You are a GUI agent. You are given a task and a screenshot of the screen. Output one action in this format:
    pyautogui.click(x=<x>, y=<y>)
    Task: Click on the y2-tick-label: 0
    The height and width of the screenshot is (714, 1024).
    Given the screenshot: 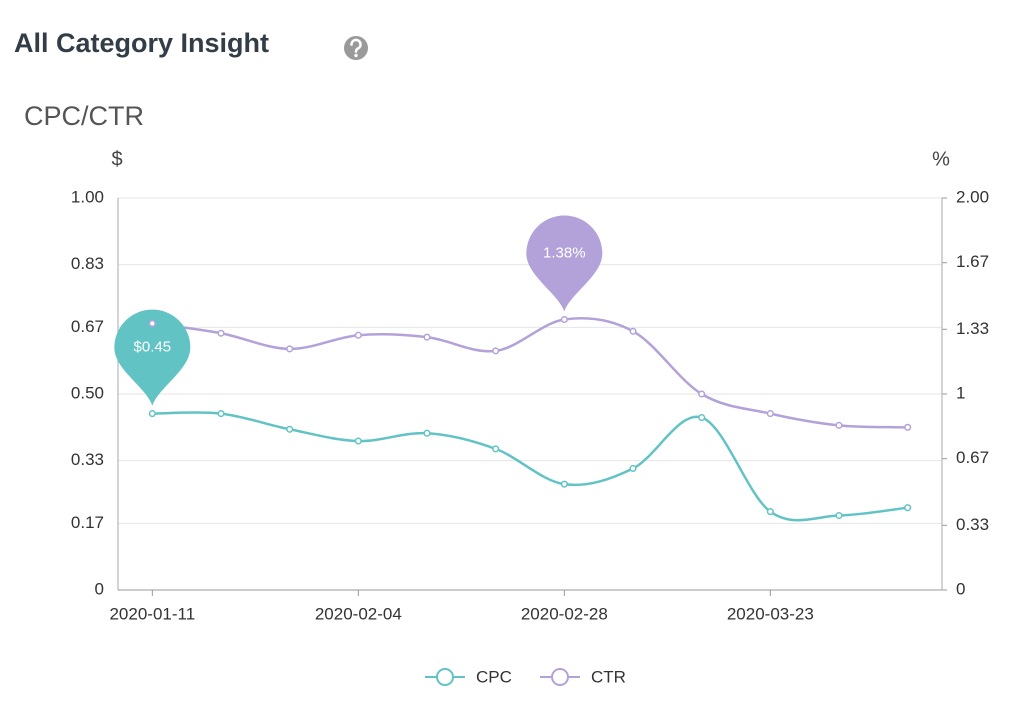 What is the action you would take?
    pyautogui.click(x=960, y=588)
    